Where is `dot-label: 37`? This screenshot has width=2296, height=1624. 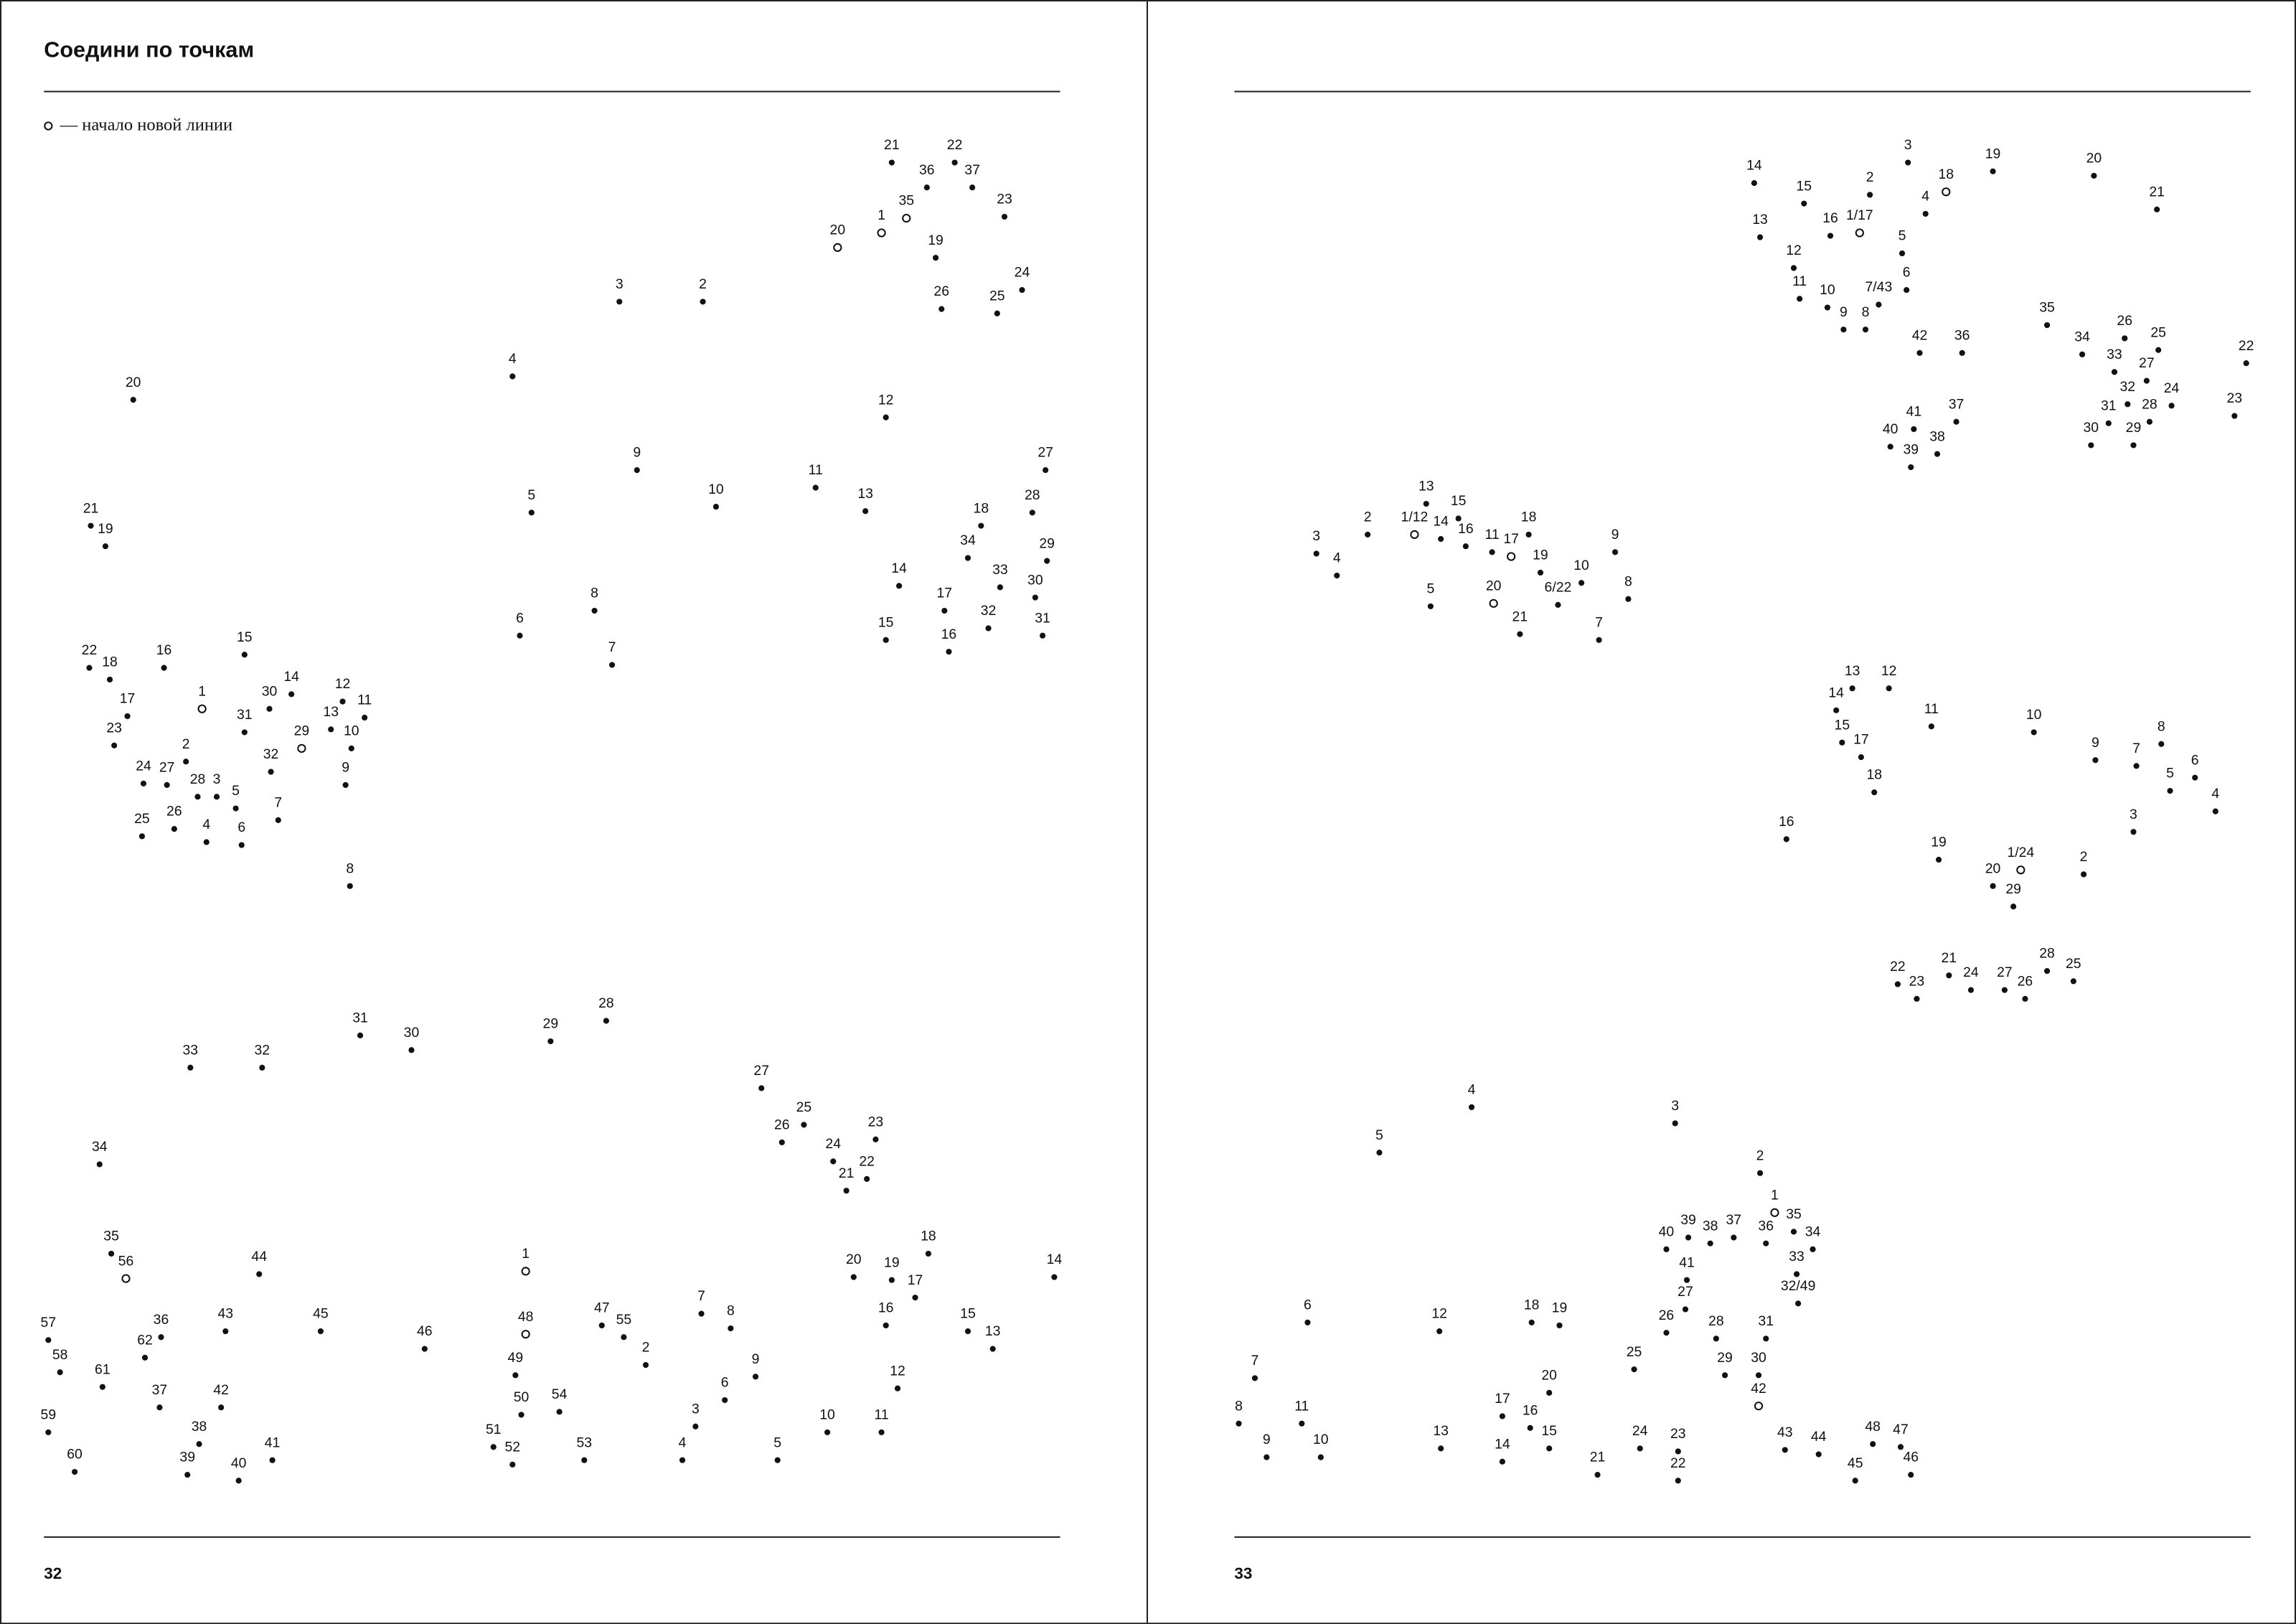
dot-label: 37 is located at coordinates (972, 170).